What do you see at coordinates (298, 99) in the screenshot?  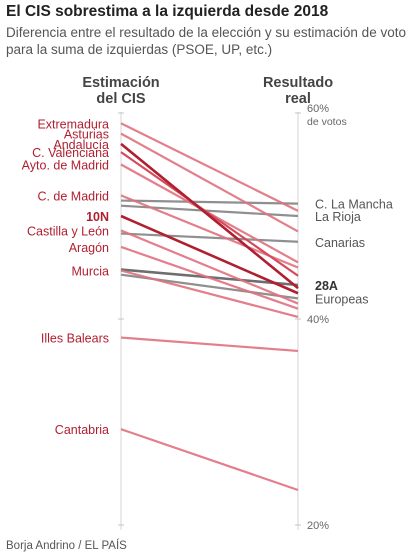 I see `right-header-line: real` at bounding box center [298, 99].